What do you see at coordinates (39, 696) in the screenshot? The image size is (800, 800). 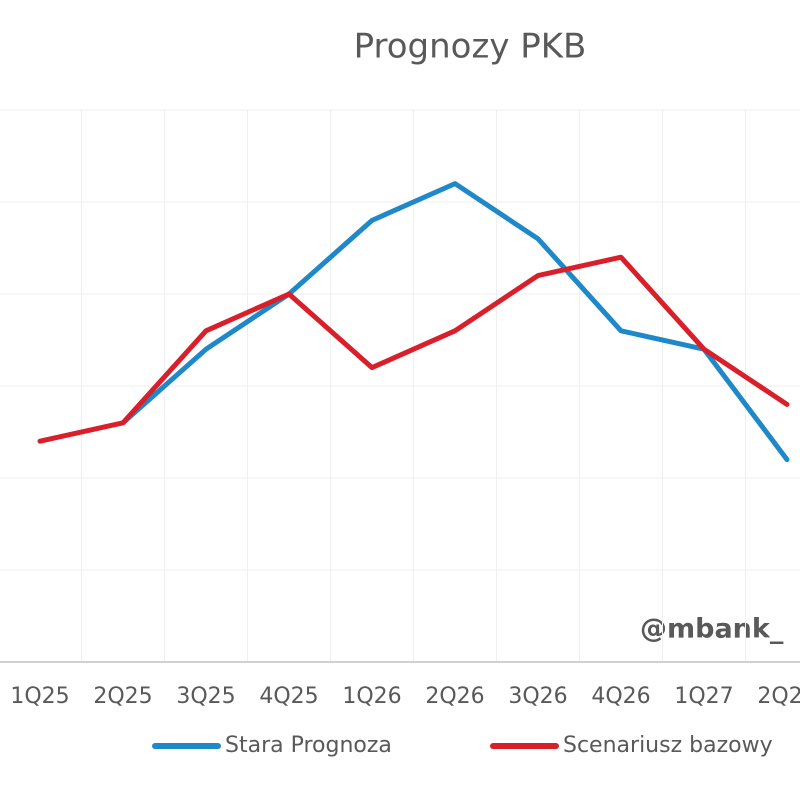 I see `x-tick-label: 1Q25` at bounding box center [39, 696].